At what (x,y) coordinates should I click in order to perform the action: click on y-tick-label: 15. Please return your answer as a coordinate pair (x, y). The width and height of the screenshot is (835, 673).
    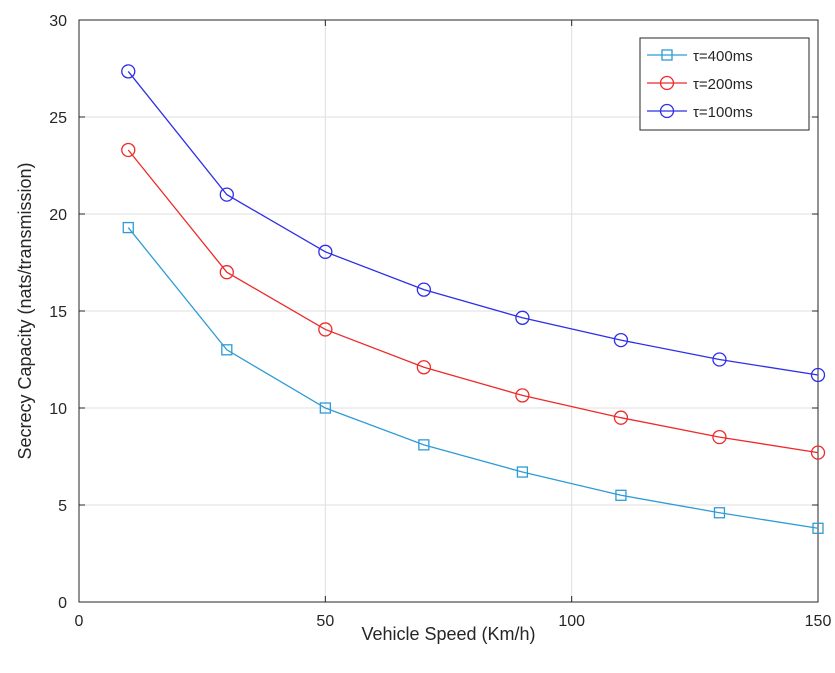
    Looking at the image, I should click on (58, 312).